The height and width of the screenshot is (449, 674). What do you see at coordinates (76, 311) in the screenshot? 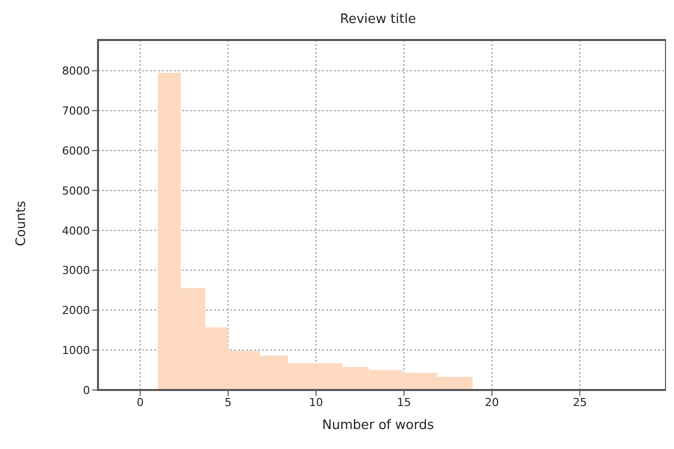
I see `y-tick-label: 2000` at bounding box center [76, 311].